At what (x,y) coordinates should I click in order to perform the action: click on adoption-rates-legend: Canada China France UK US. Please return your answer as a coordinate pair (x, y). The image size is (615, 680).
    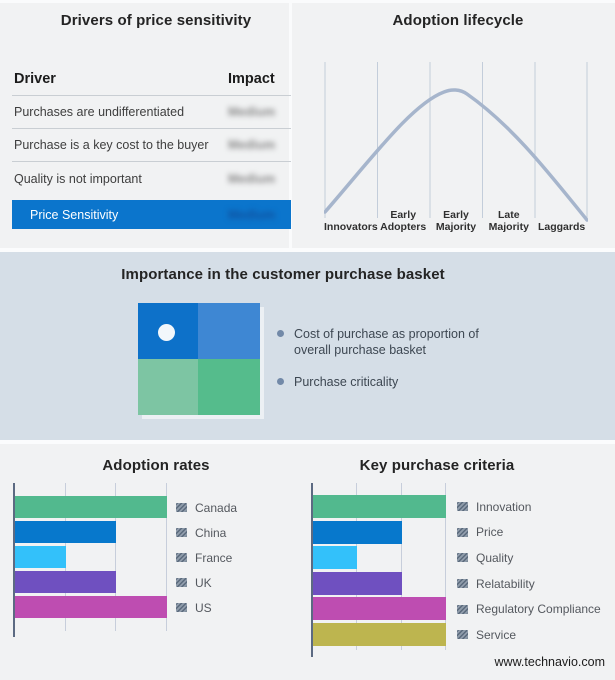
    Looking at the image, I should click on (206, 557).